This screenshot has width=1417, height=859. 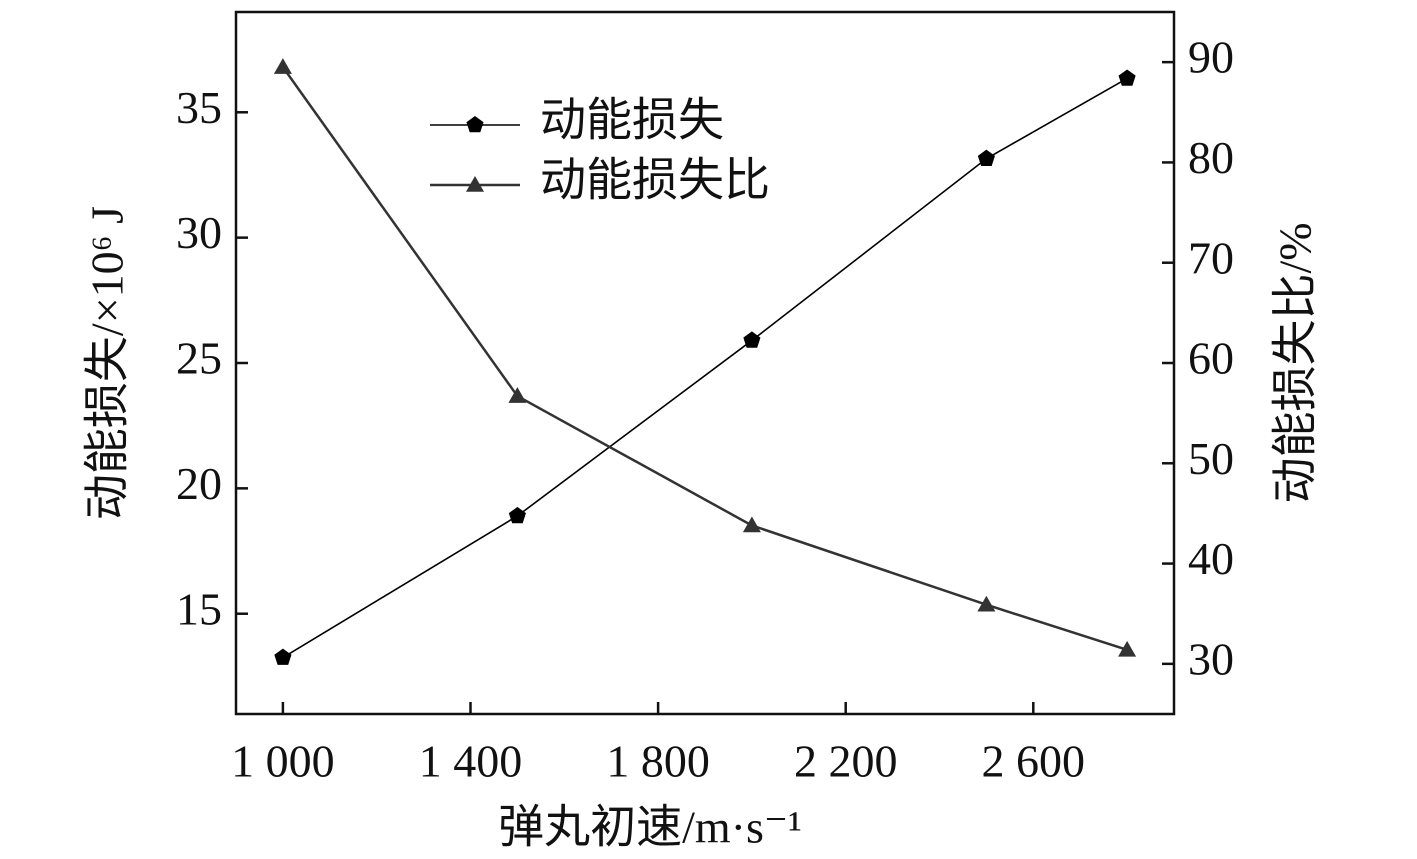 I want to click on y2-tick-label: 50, so click(x=1211, y=458).